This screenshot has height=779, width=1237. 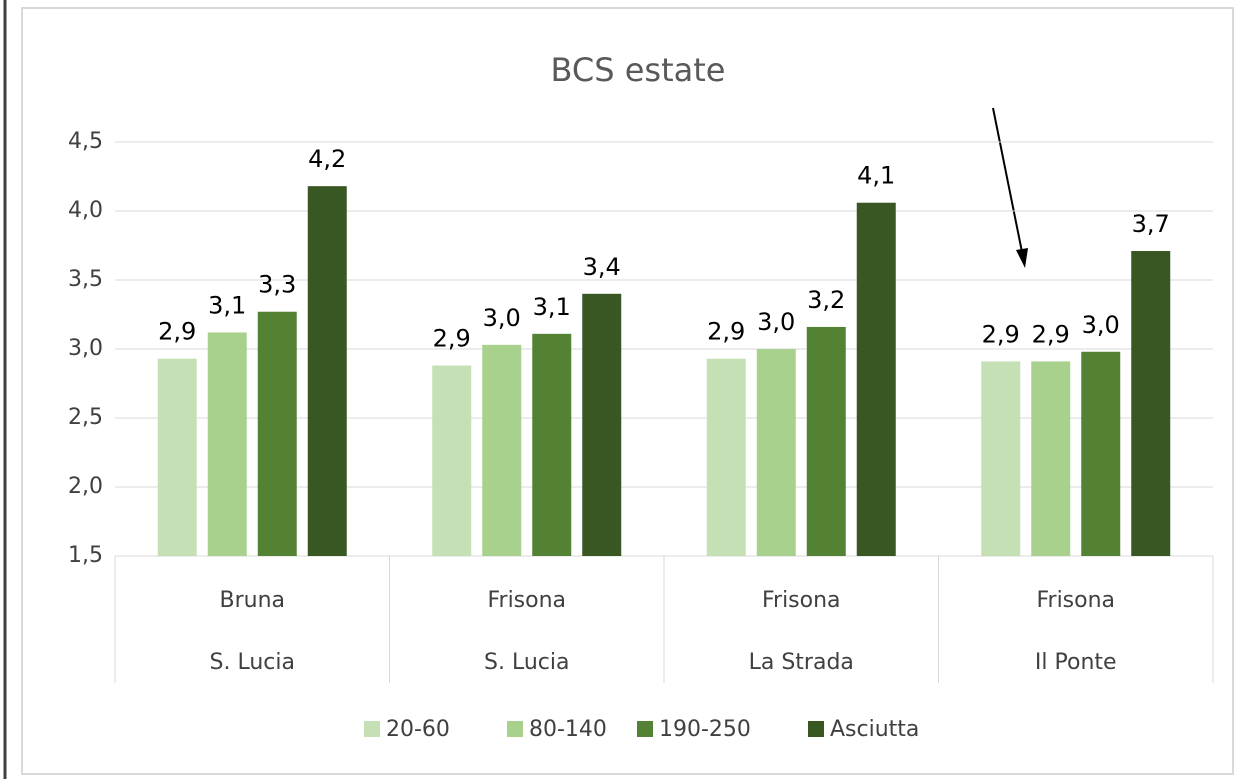 I want to click on legend-label: 80-140, so click(x=568, y=729).